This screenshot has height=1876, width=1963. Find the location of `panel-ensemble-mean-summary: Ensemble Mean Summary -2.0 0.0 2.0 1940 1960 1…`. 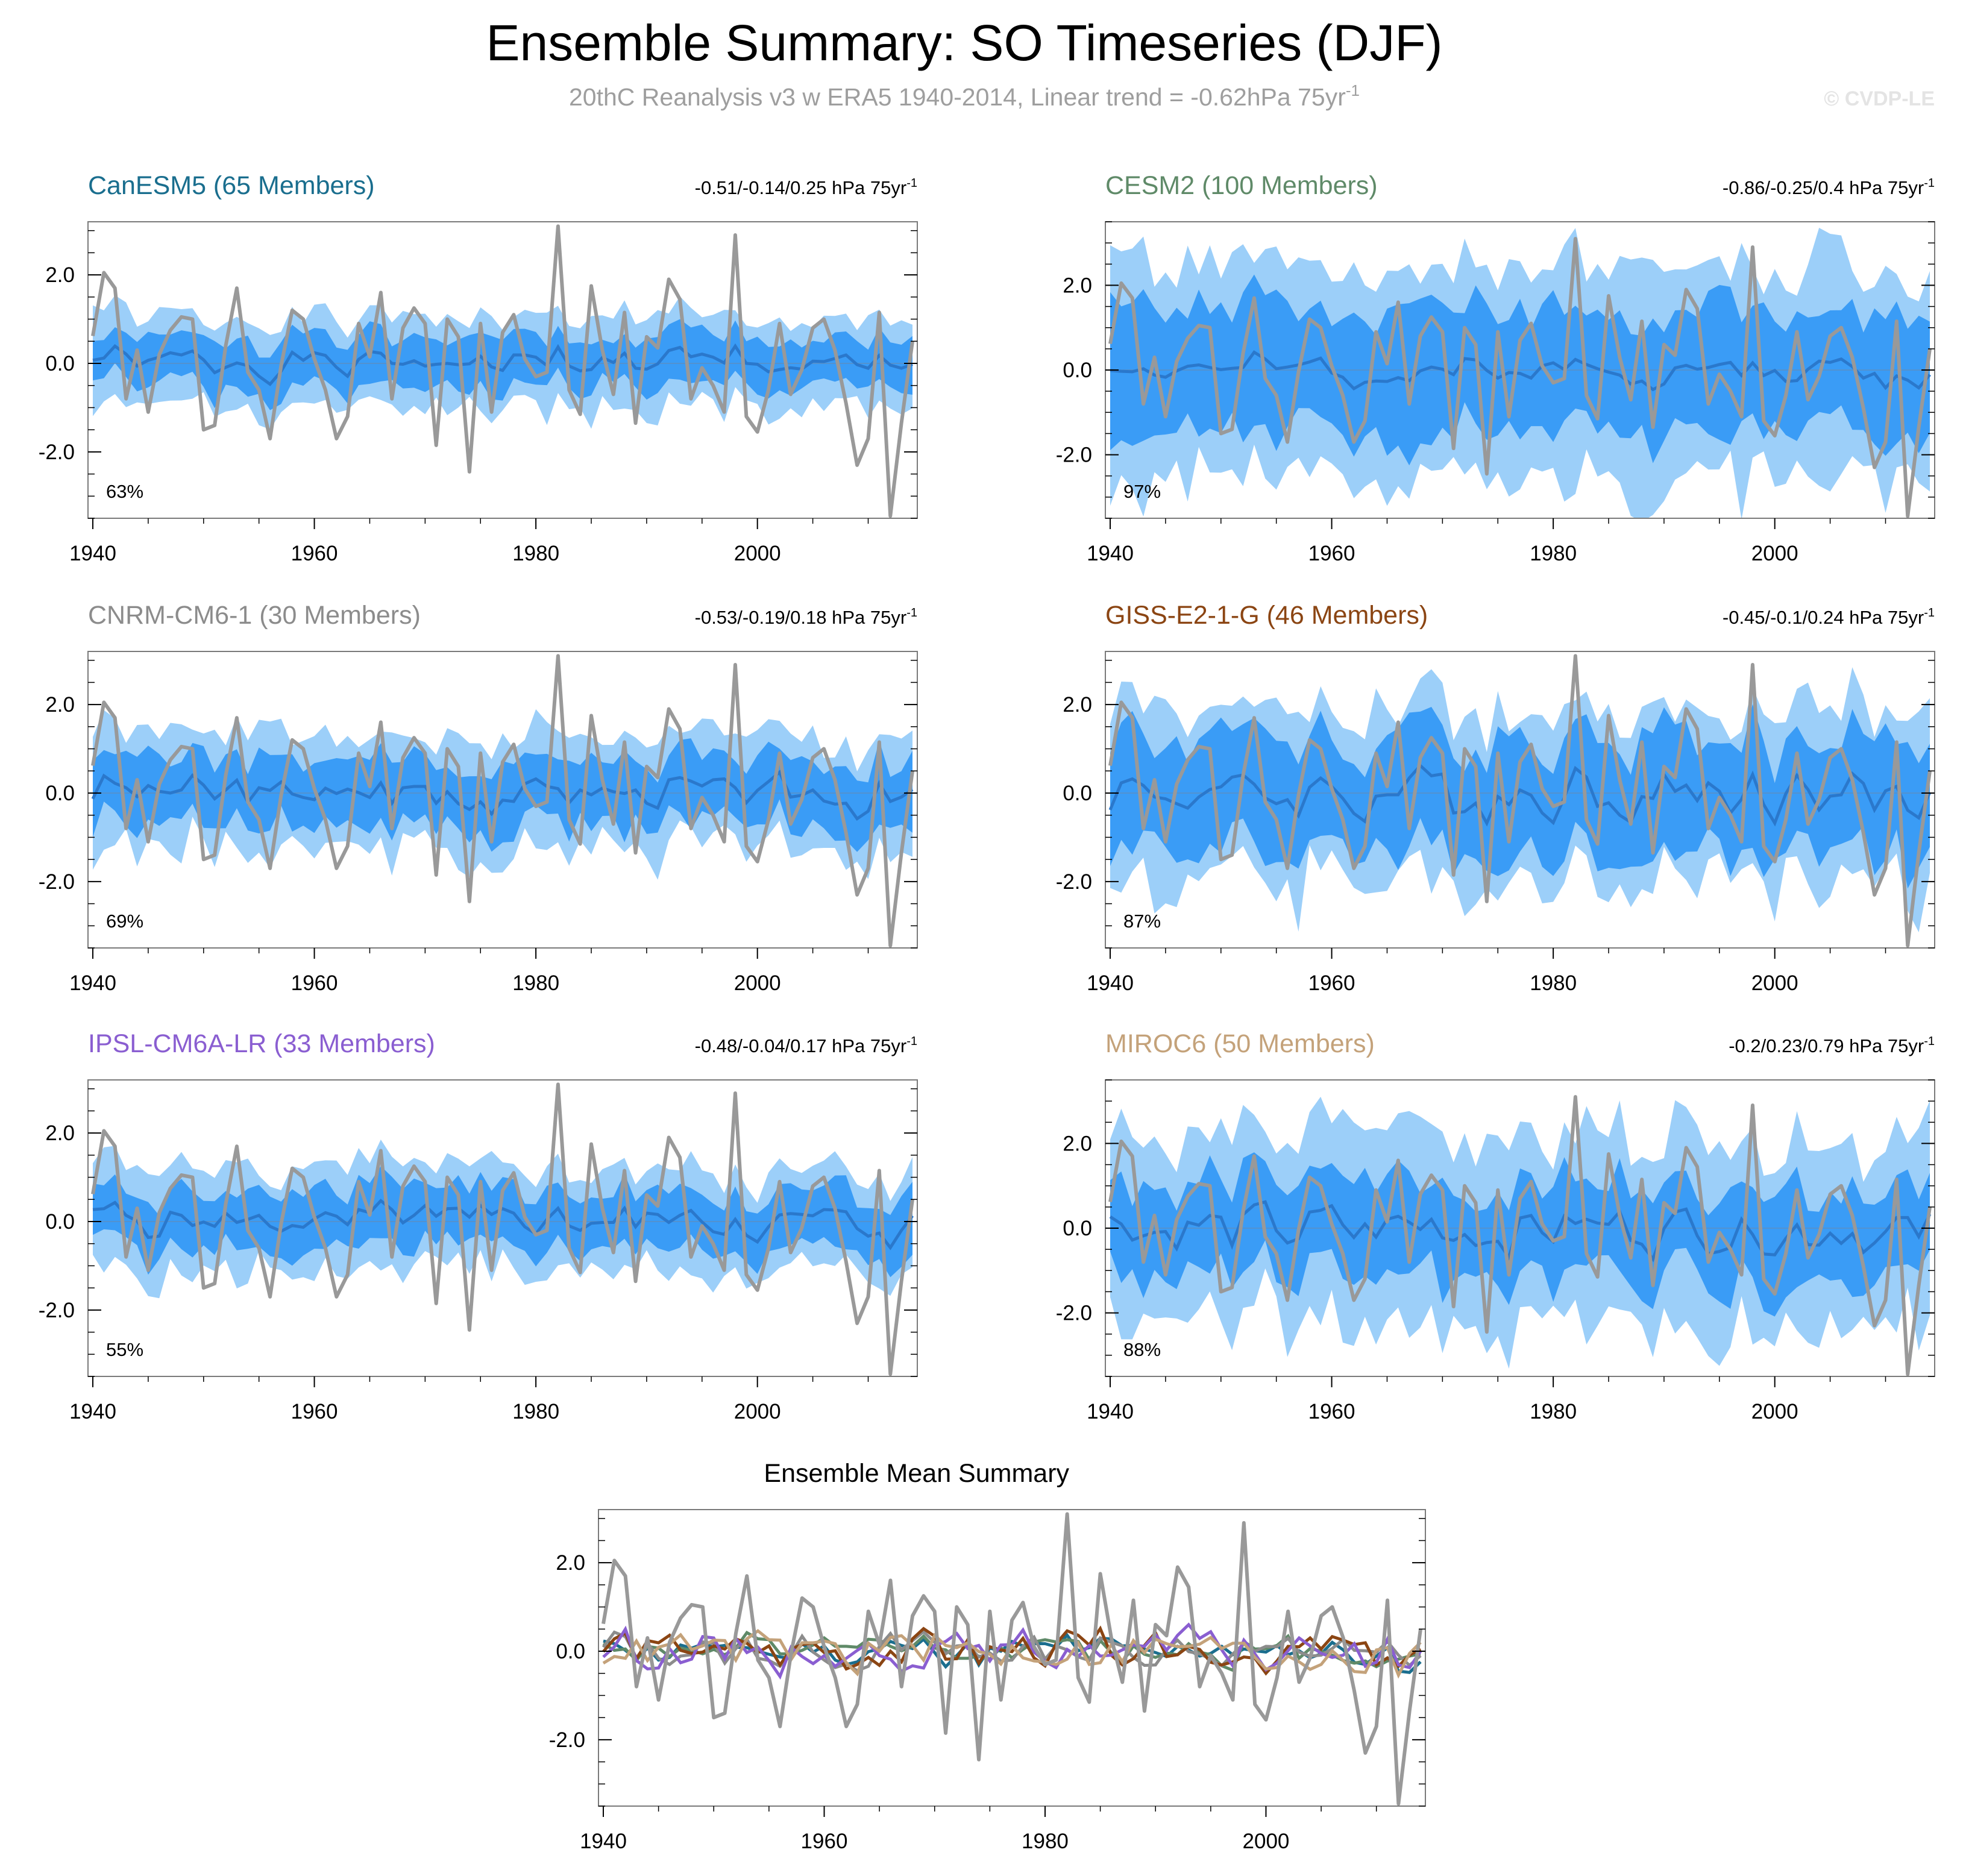

panel-ensemble-mean-summary: Ensemble Mean Summary -2.0 0.0 2.0 1940 1960 1… is located at coordinates (987, 1656).